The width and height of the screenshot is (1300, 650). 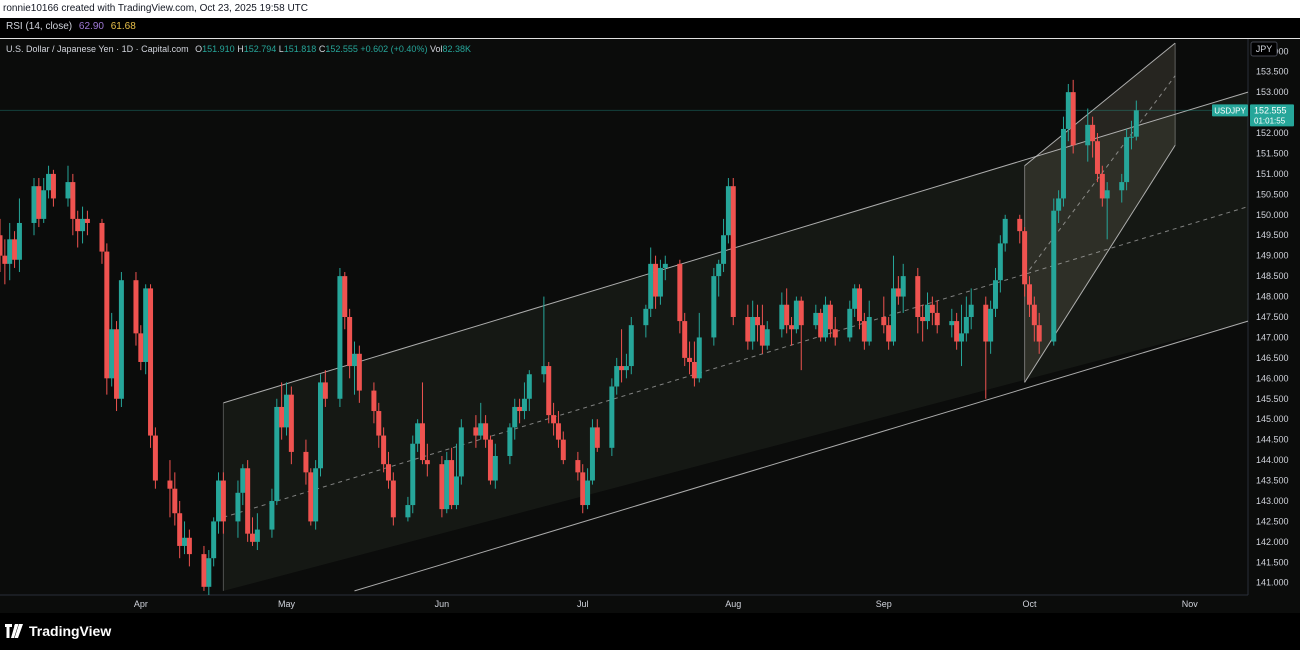 What do you see at coordinates (1264, 49) in the screenshot?
I see `currency-box` at bounding box center [1264, 49].